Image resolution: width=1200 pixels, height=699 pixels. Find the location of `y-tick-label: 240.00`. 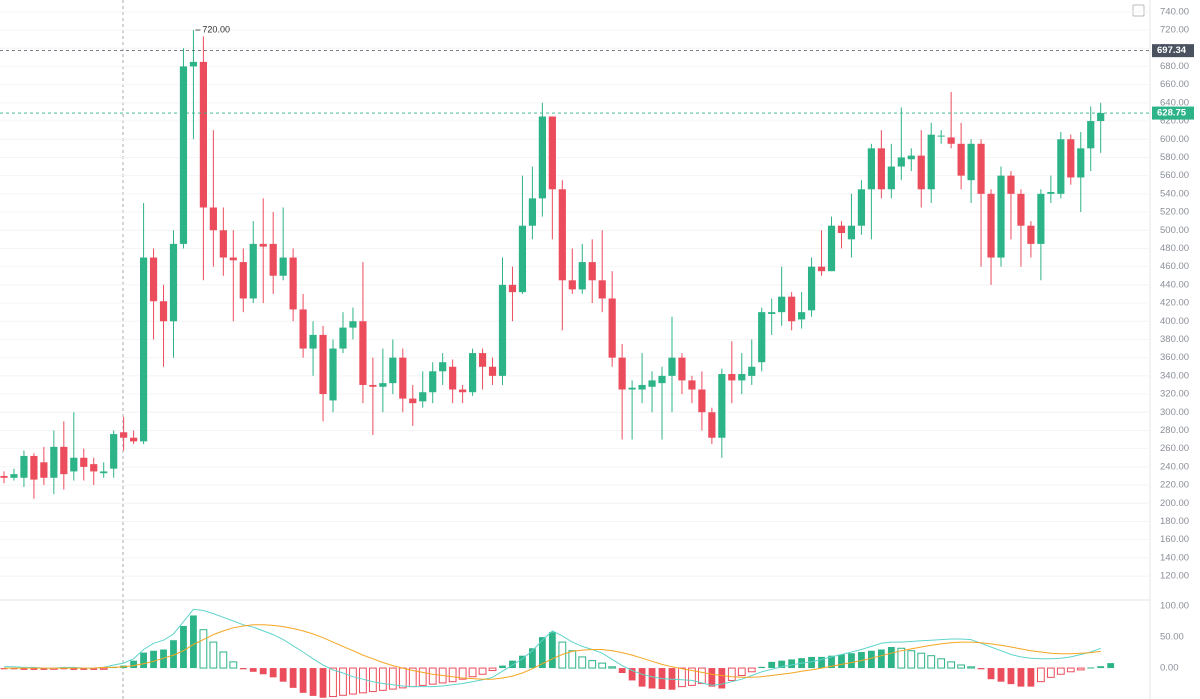

y-tick-label: 240.00 is located at coordinates (1174, 466).